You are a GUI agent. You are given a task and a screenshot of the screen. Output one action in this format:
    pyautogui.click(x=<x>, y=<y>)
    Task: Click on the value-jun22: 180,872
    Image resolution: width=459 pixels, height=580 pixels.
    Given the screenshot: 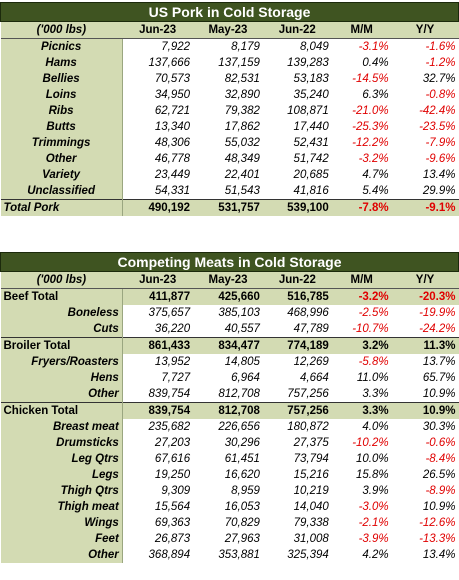 What is the action you would take?
    pyautogui.click(x=297, y=427)
    